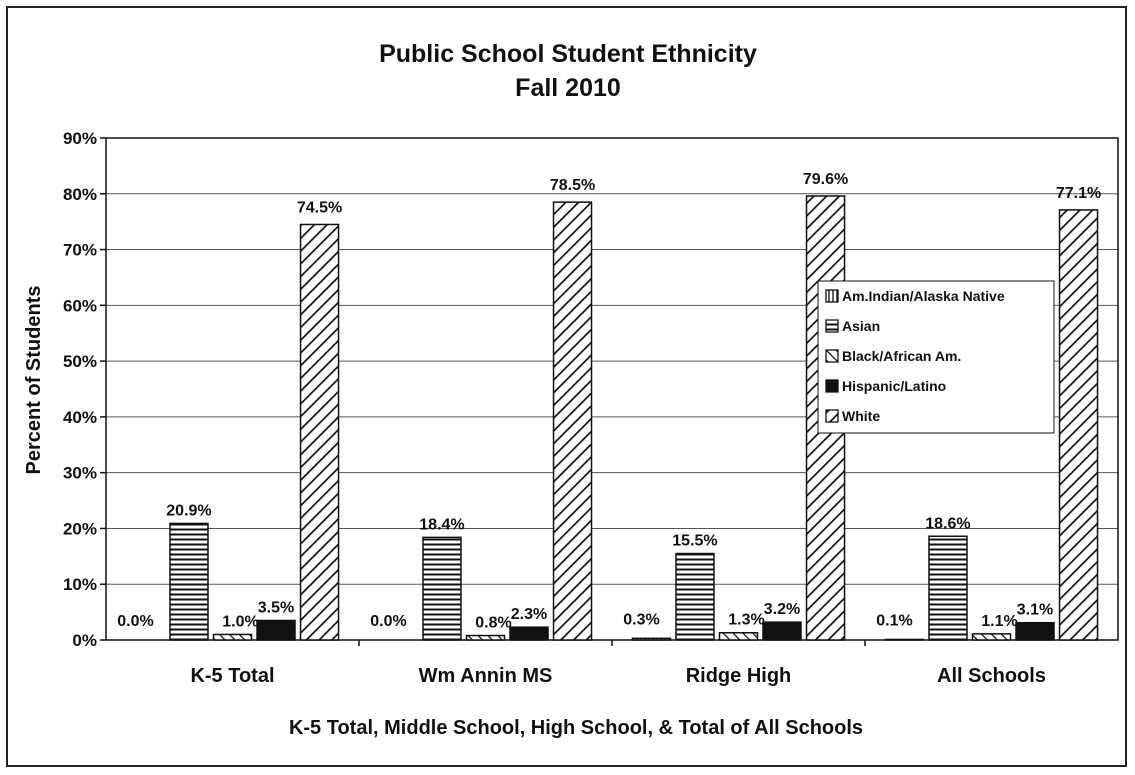  I want to click on data-label: 0.1%, so click(894, 620).